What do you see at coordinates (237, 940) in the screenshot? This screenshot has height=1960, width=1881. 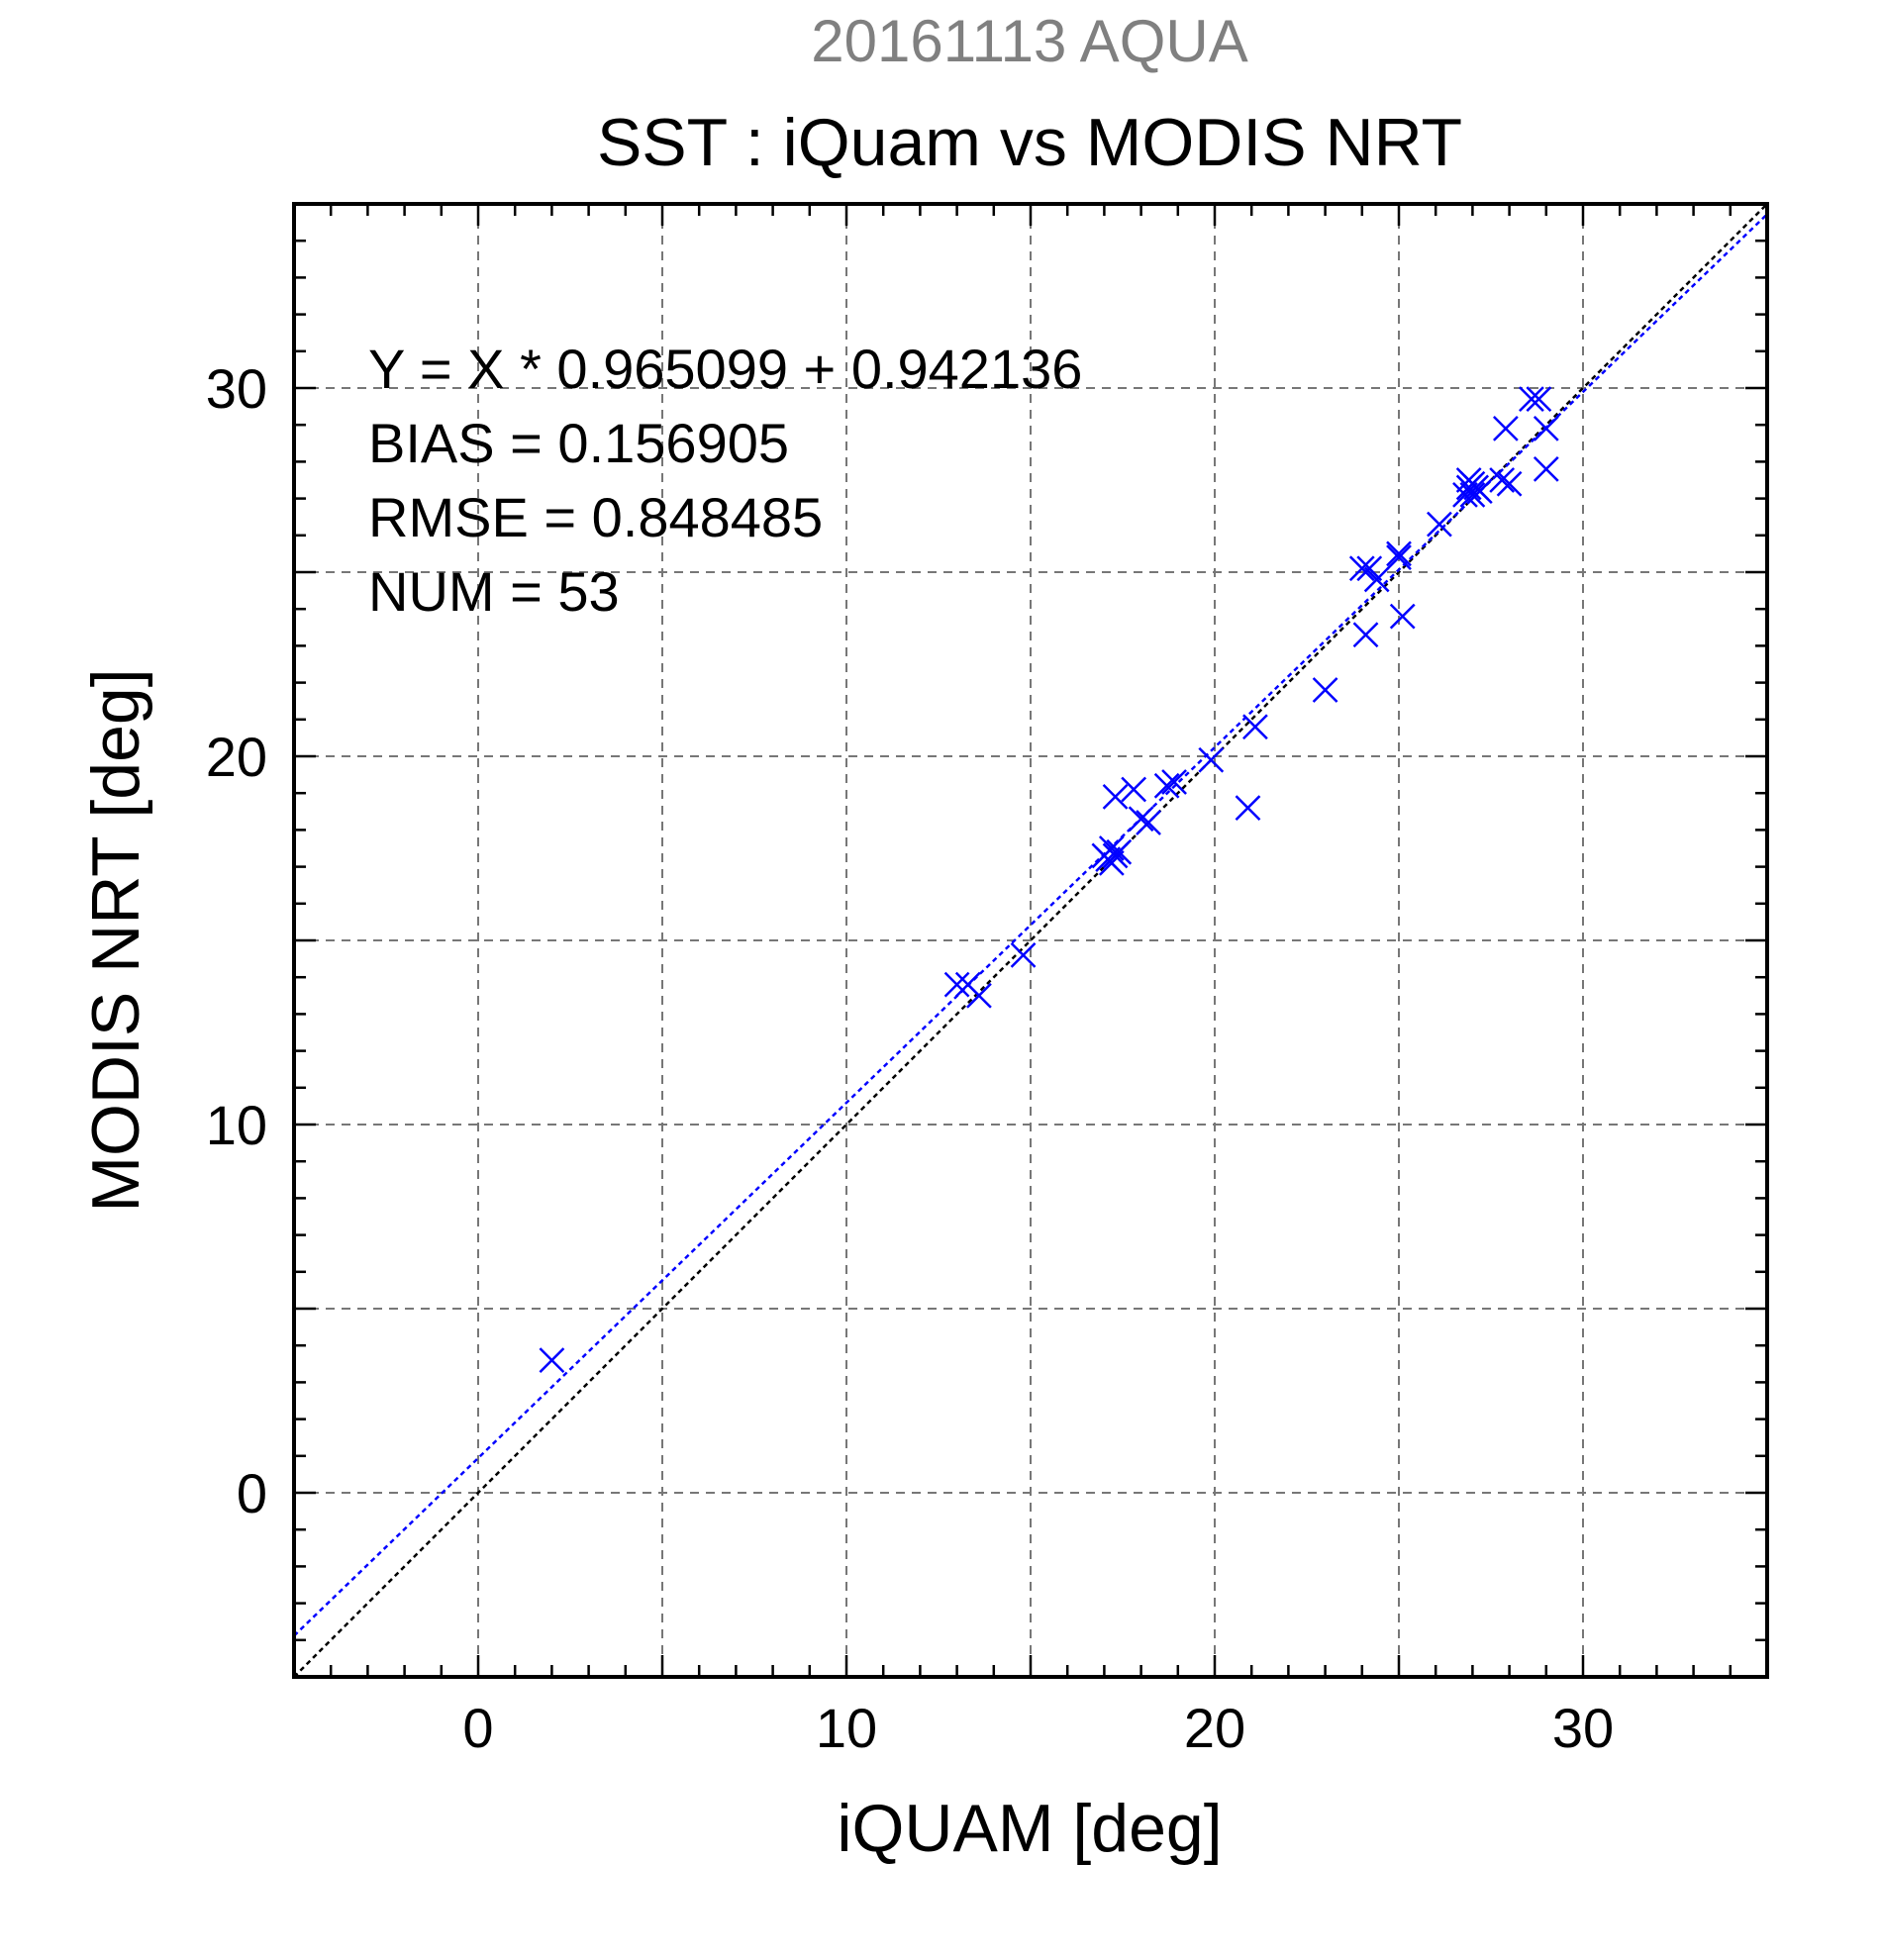 I see `y-tick-labels: 0 10 20 30` at bounding box center [237, 940].